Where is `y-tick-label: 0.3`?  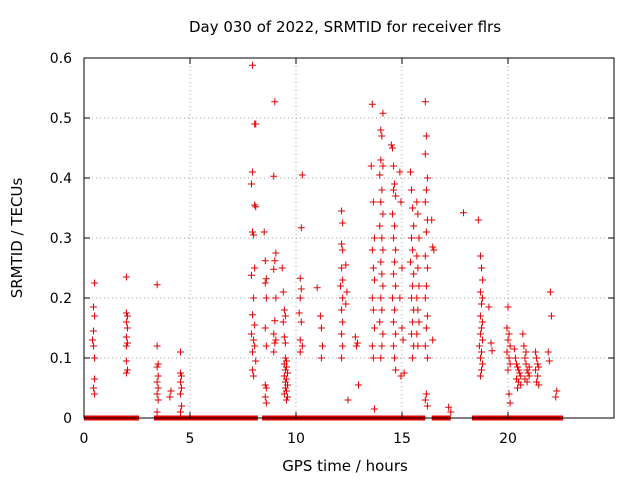 y-tick-label: 0.3 is located at coordinates (61, 239).